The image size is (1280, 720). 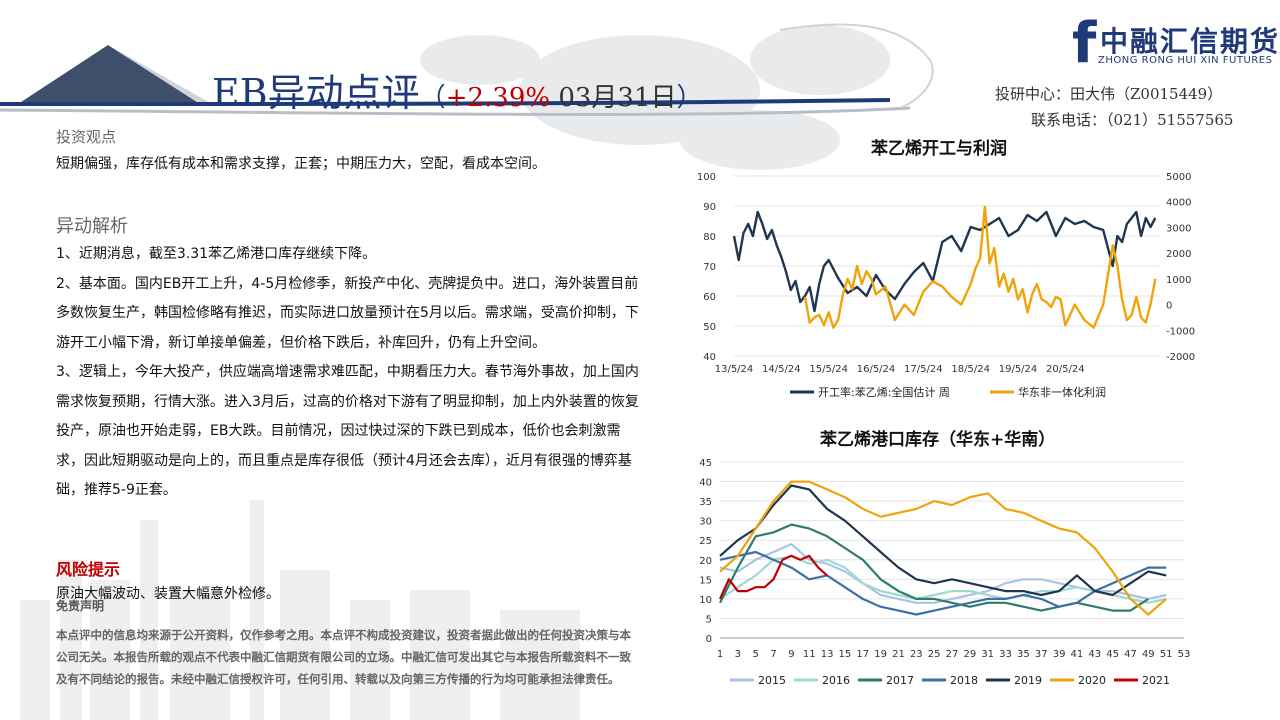 What do you see at coordinates (827, 654) in the screenshot?
I see `x-tick-label: 13` at bounding box center [827, 654].